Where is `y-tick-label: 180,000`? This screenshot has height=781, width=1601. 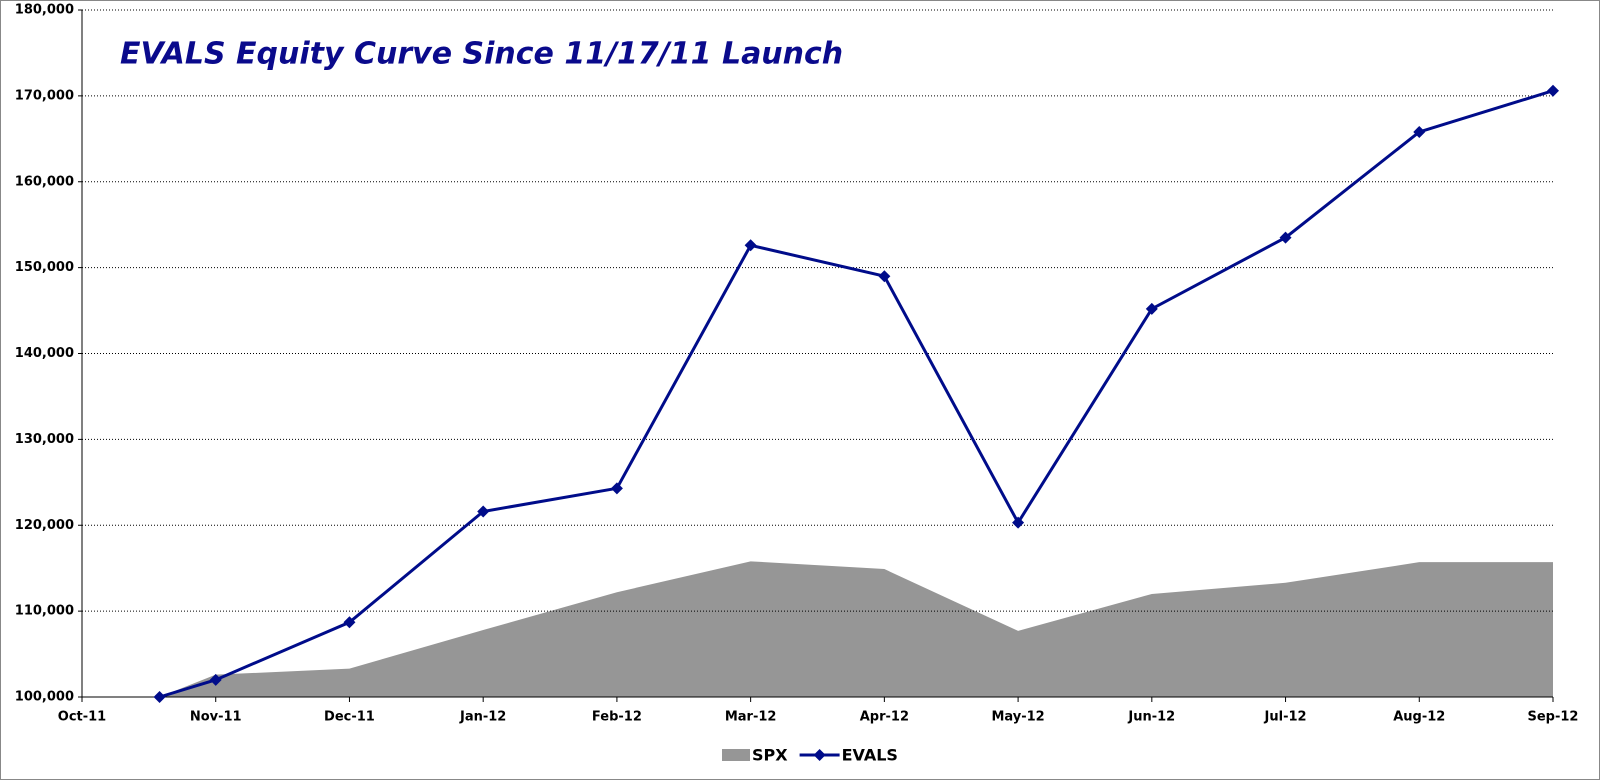 y-tick-label: 180,000 is located at coordinates (44, 10).